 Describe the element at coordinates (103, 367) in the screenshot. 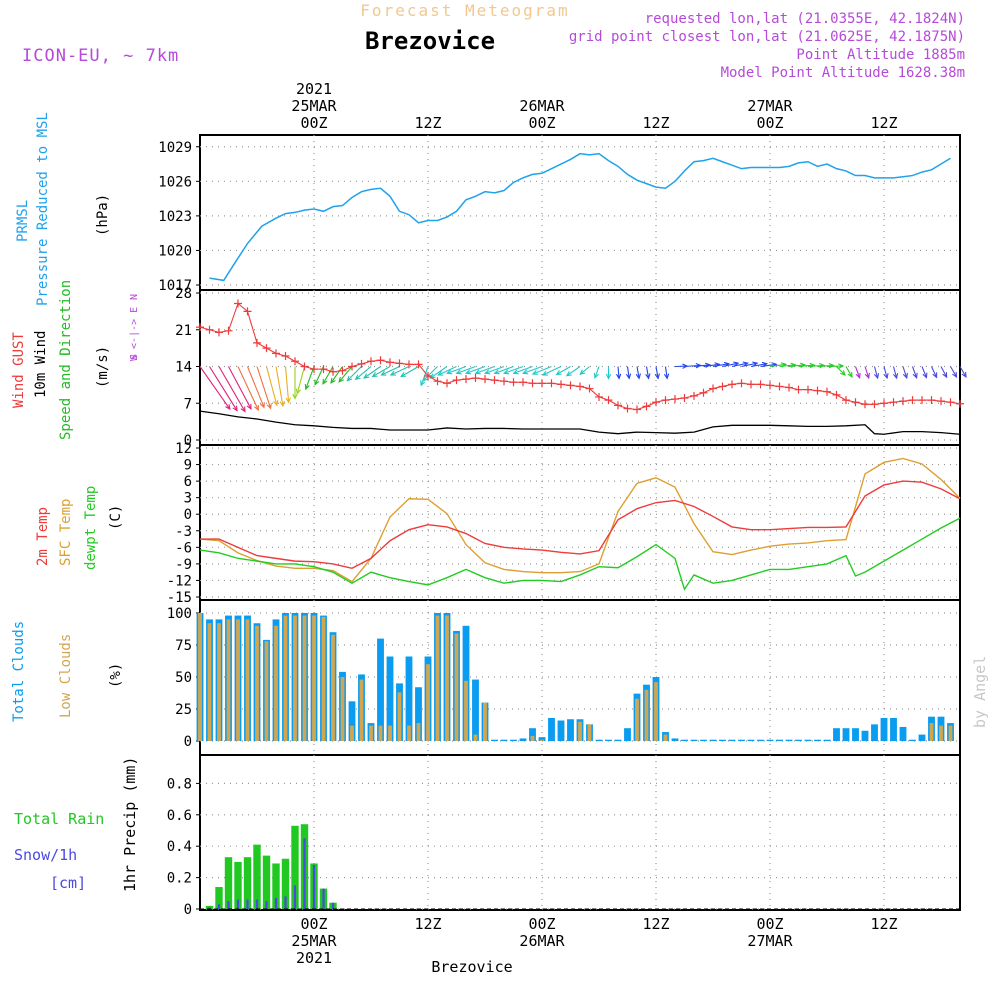

I see `axis-label: (m/s)` at that location.